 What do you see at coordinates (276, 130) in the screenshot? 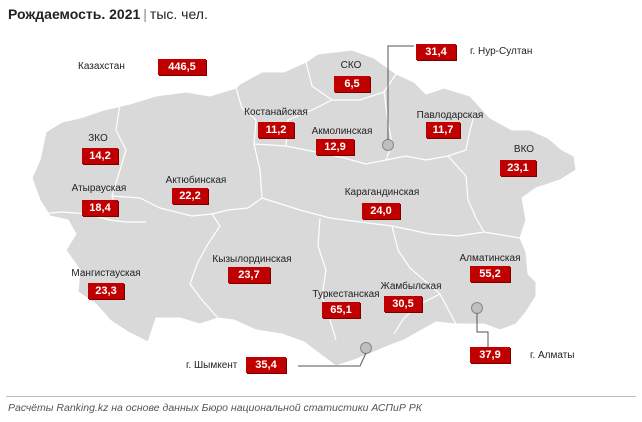
I see `region-value-kostanay: 11,2` at bounding box center [276, 130].